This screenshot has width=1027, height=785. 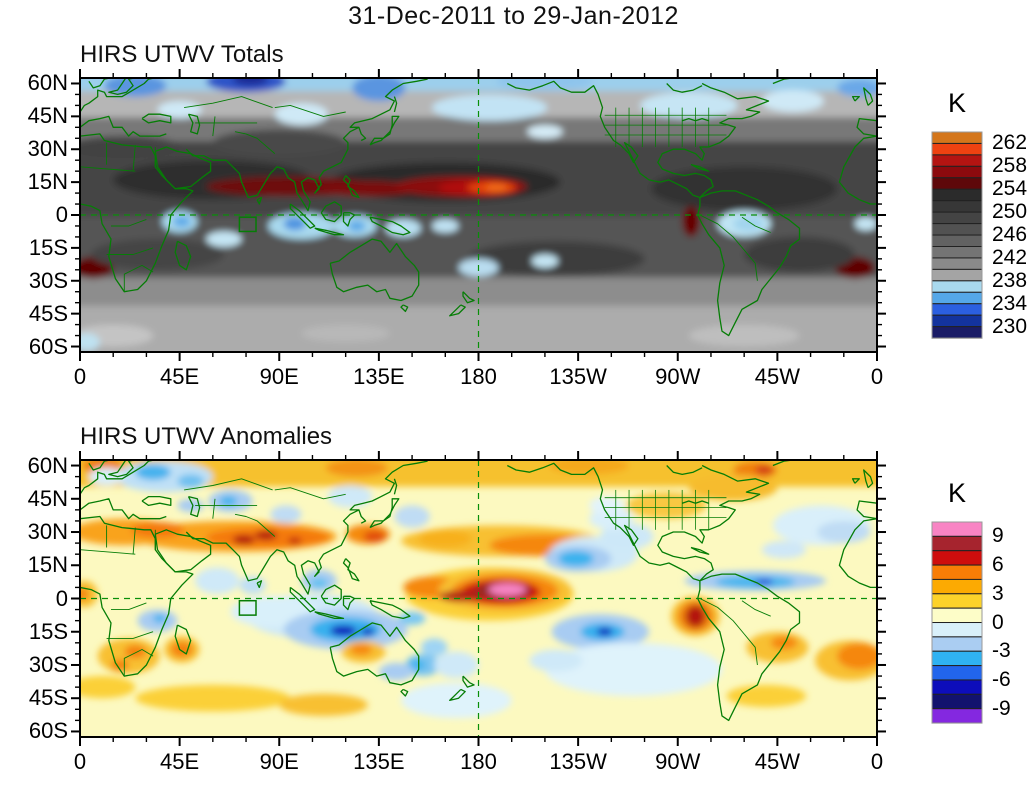 What do you see at coordinates (48, 313) in the screenshot?
I see `y-tick-label-totals-7: 45S` at bounding box center [48, 313].